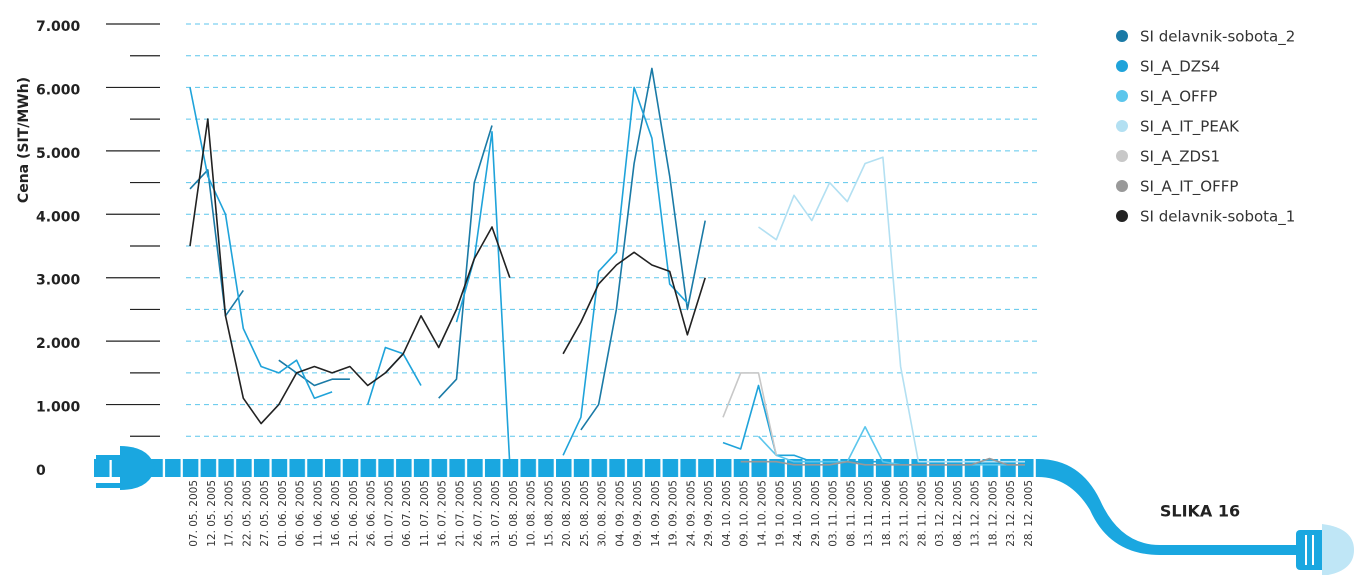 Image resolution: width=1354 pixels, height=575 pixels. Describe the element at coordinates (137, 468) in the screenshot. I see `plug-head` at that location.